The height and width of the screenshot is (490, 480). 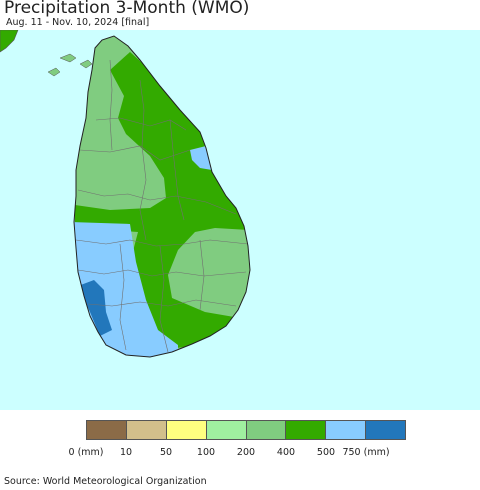 I want to click on legend-tick-label: 500, so click(x=326, y=452).